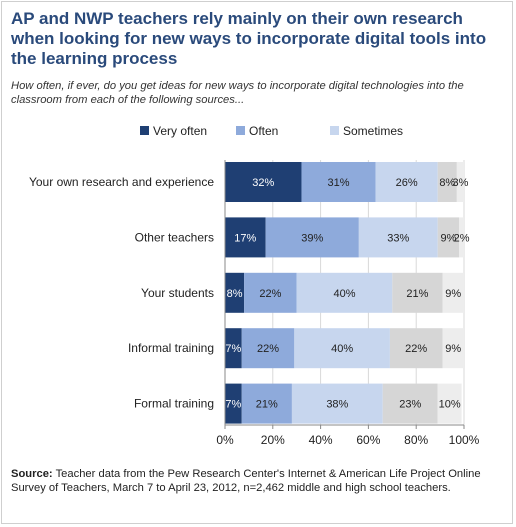 Image resolution: width=516 pixels, height=527 pixels. Describe the element at coordinates (177, 293) in the screenshot. I see `category-label: Your students` at that location.